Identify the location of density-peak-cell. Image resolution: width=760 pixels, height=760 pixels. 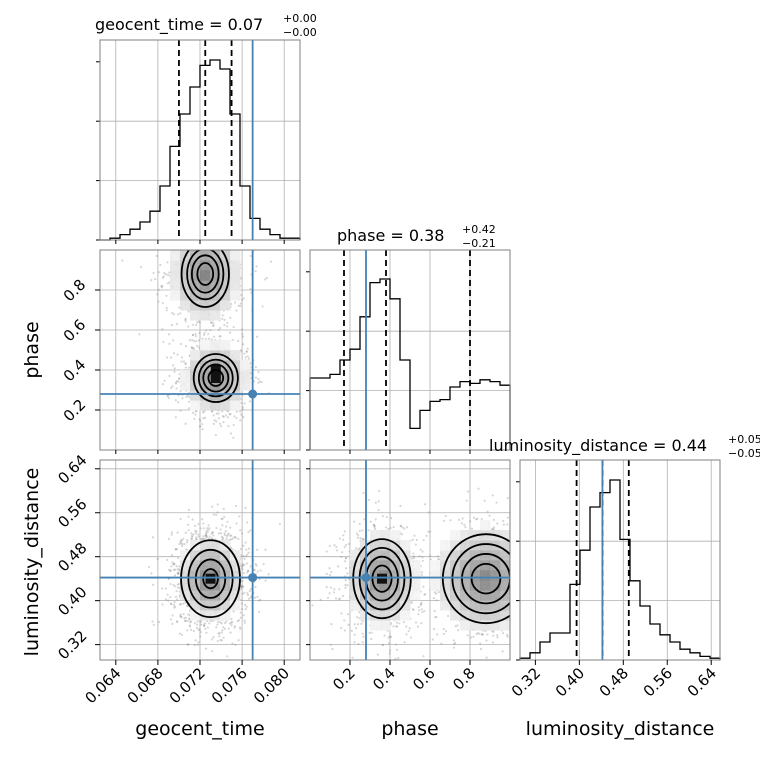
(210, 578).